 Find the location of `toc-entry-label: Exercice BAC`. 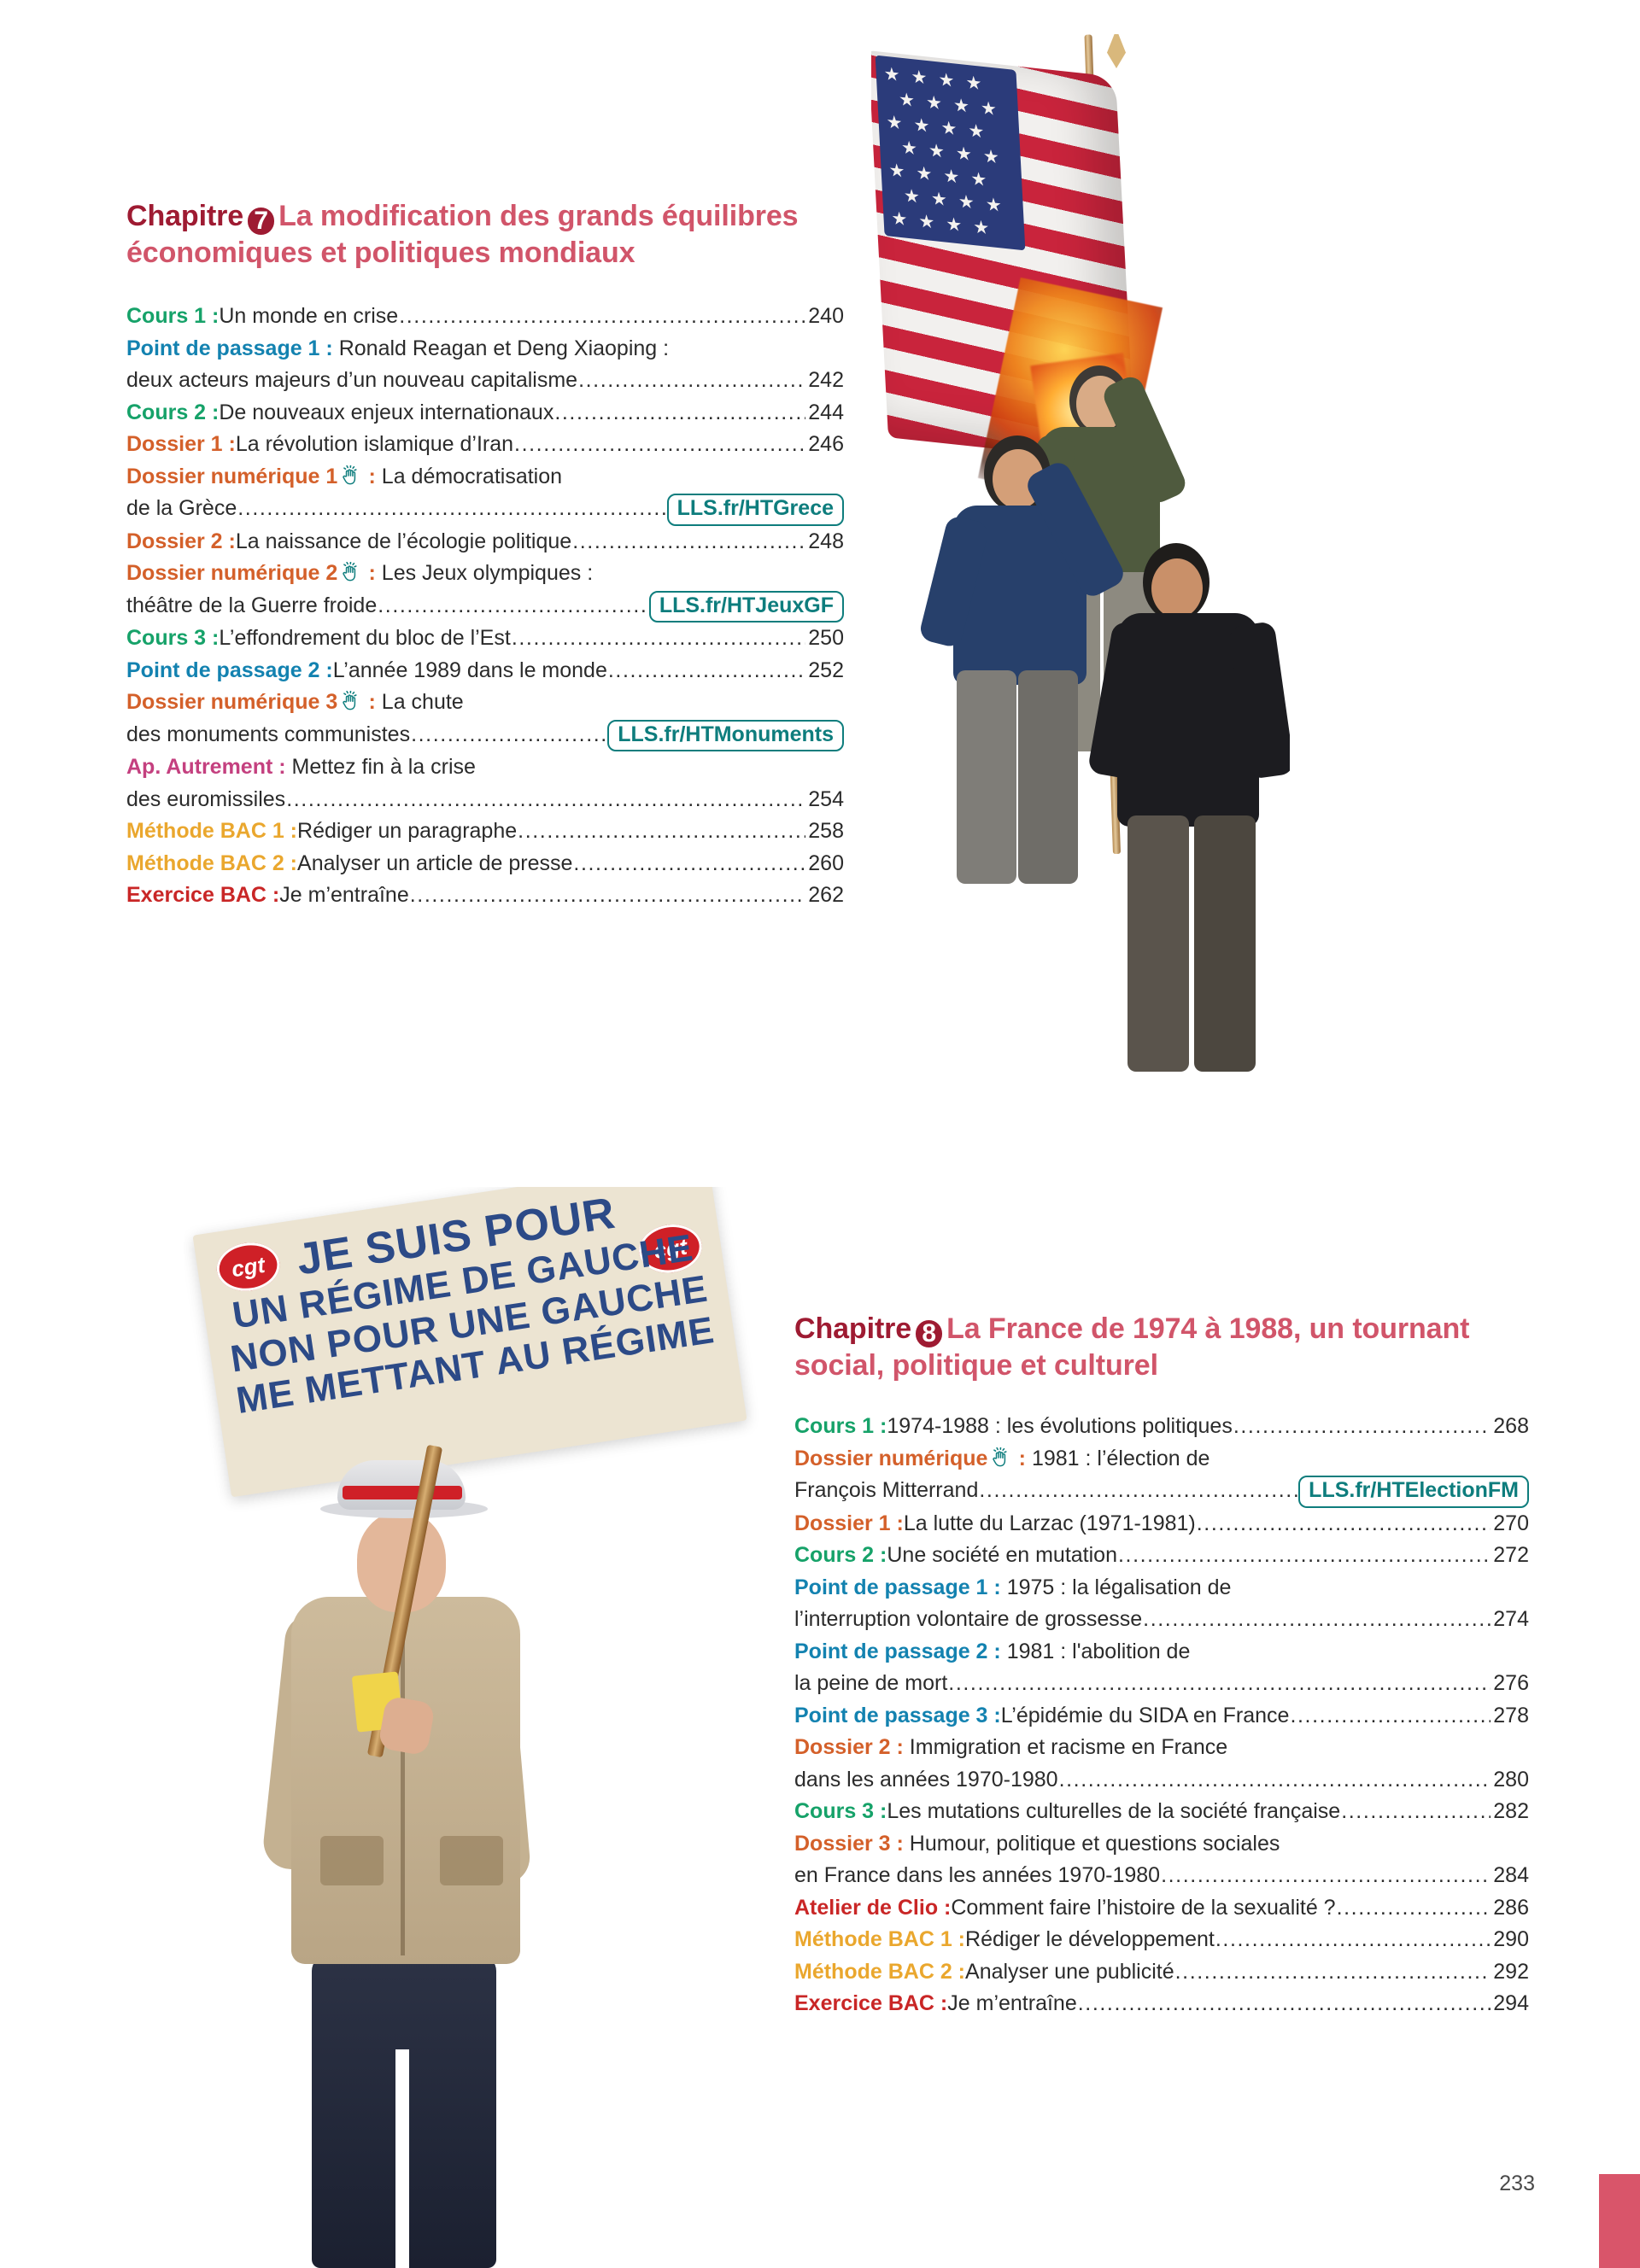

toc-entry-label: Exercice BAC is located at coordinates (196, 895).